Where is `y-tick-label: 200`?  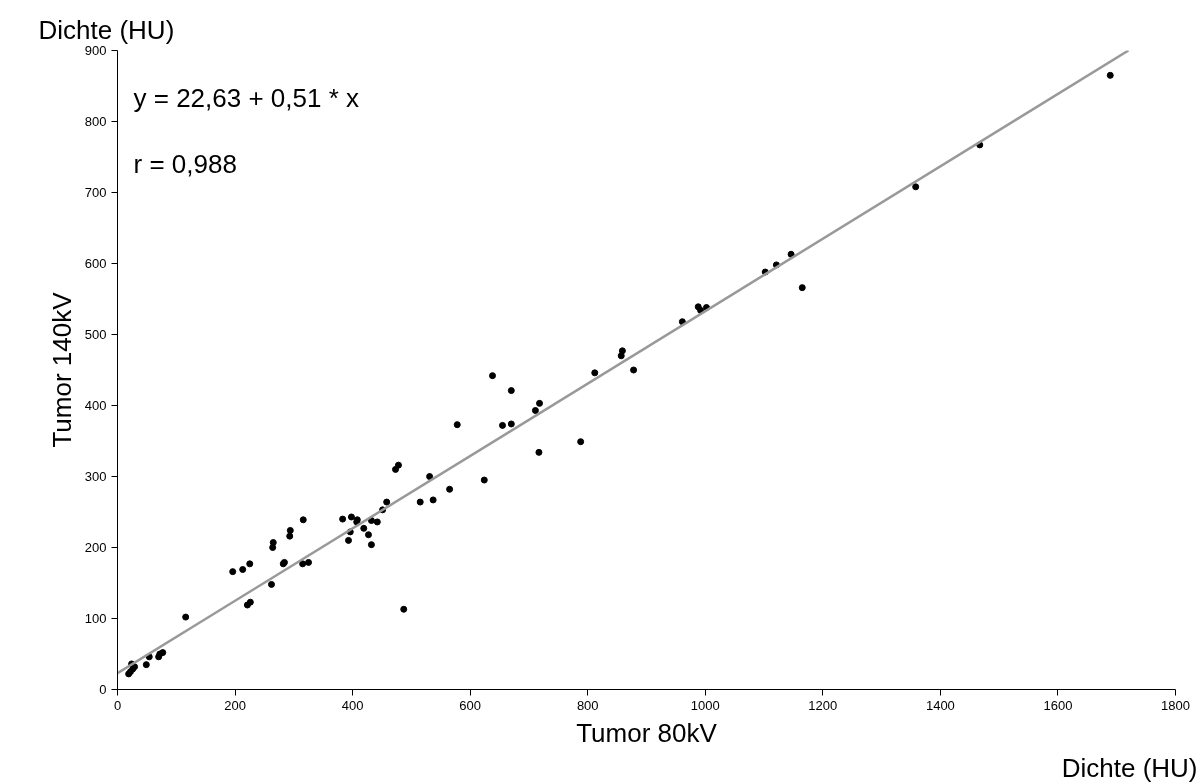 y-tick-label: 200 is located at coordinates (95, 547).